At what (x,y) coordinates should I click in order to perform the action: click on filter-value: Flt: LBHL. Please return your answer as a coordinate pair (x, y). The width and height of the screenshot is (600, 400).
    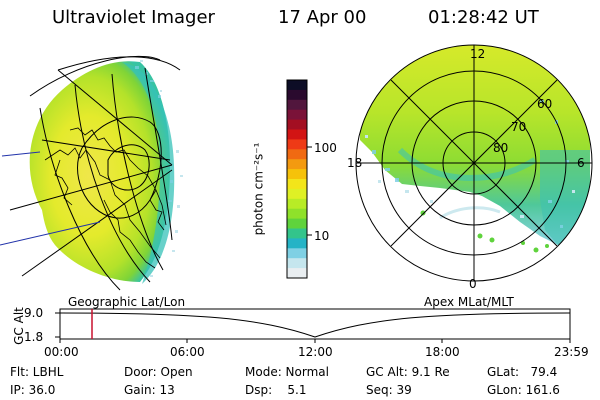
    Looking at the image, I should click on (37, 372).